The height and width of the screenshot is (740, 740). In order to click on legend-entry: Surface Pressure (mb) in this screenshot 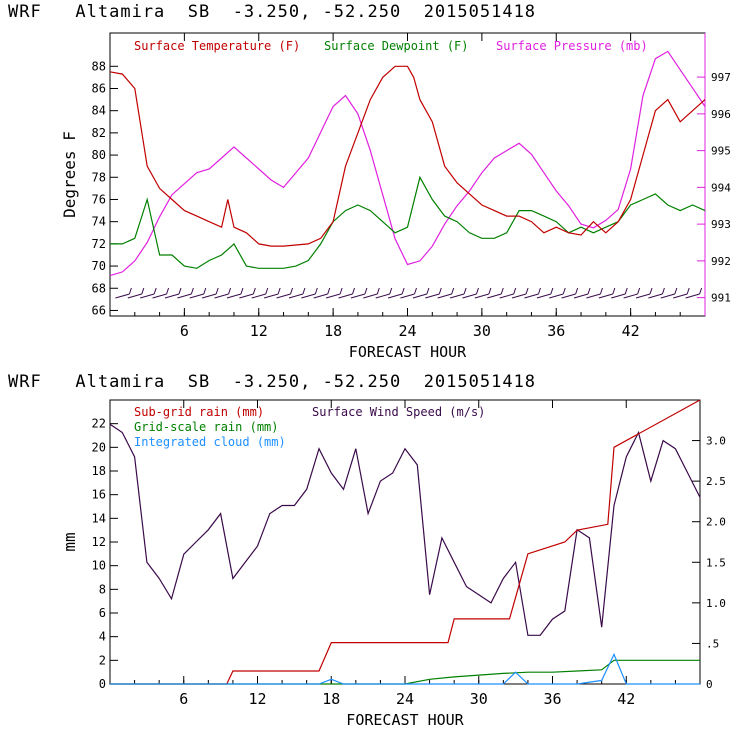, I will do `click(572, 46)`.